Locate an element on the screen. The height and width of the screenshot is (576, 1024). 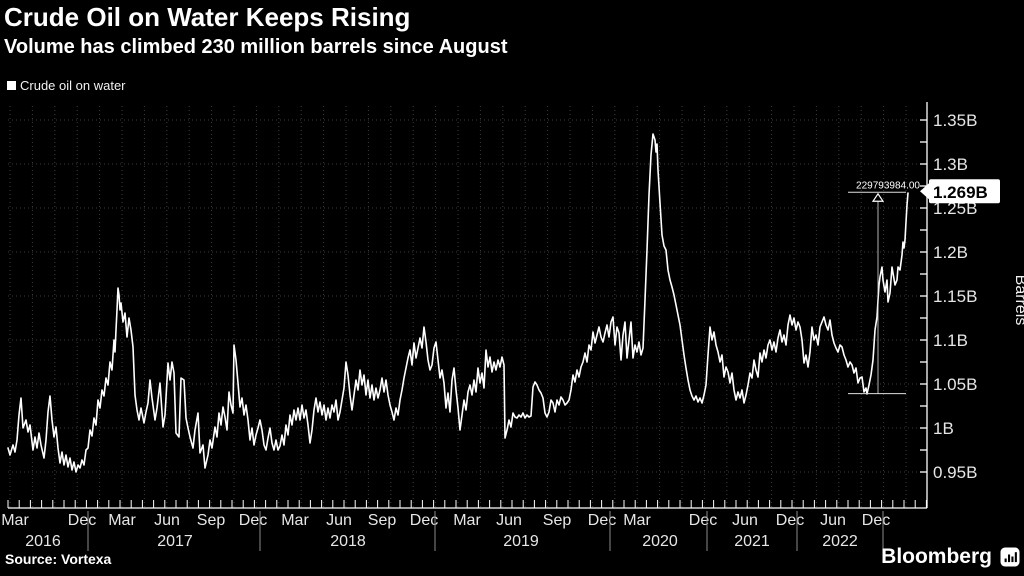
bloomberg-brand: Bloomberg is located at coordinates (950, 557).